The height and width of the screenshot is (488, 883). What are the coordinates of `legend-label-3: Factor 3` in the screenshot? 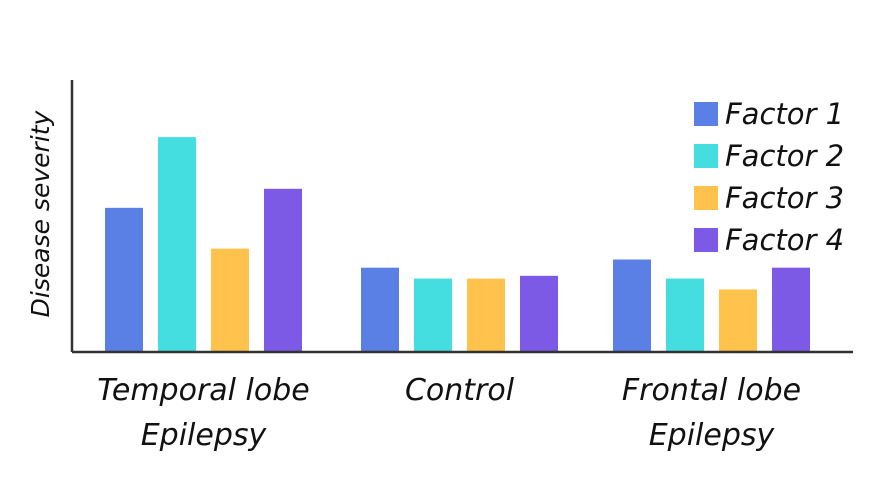 It's located at (784, 198).